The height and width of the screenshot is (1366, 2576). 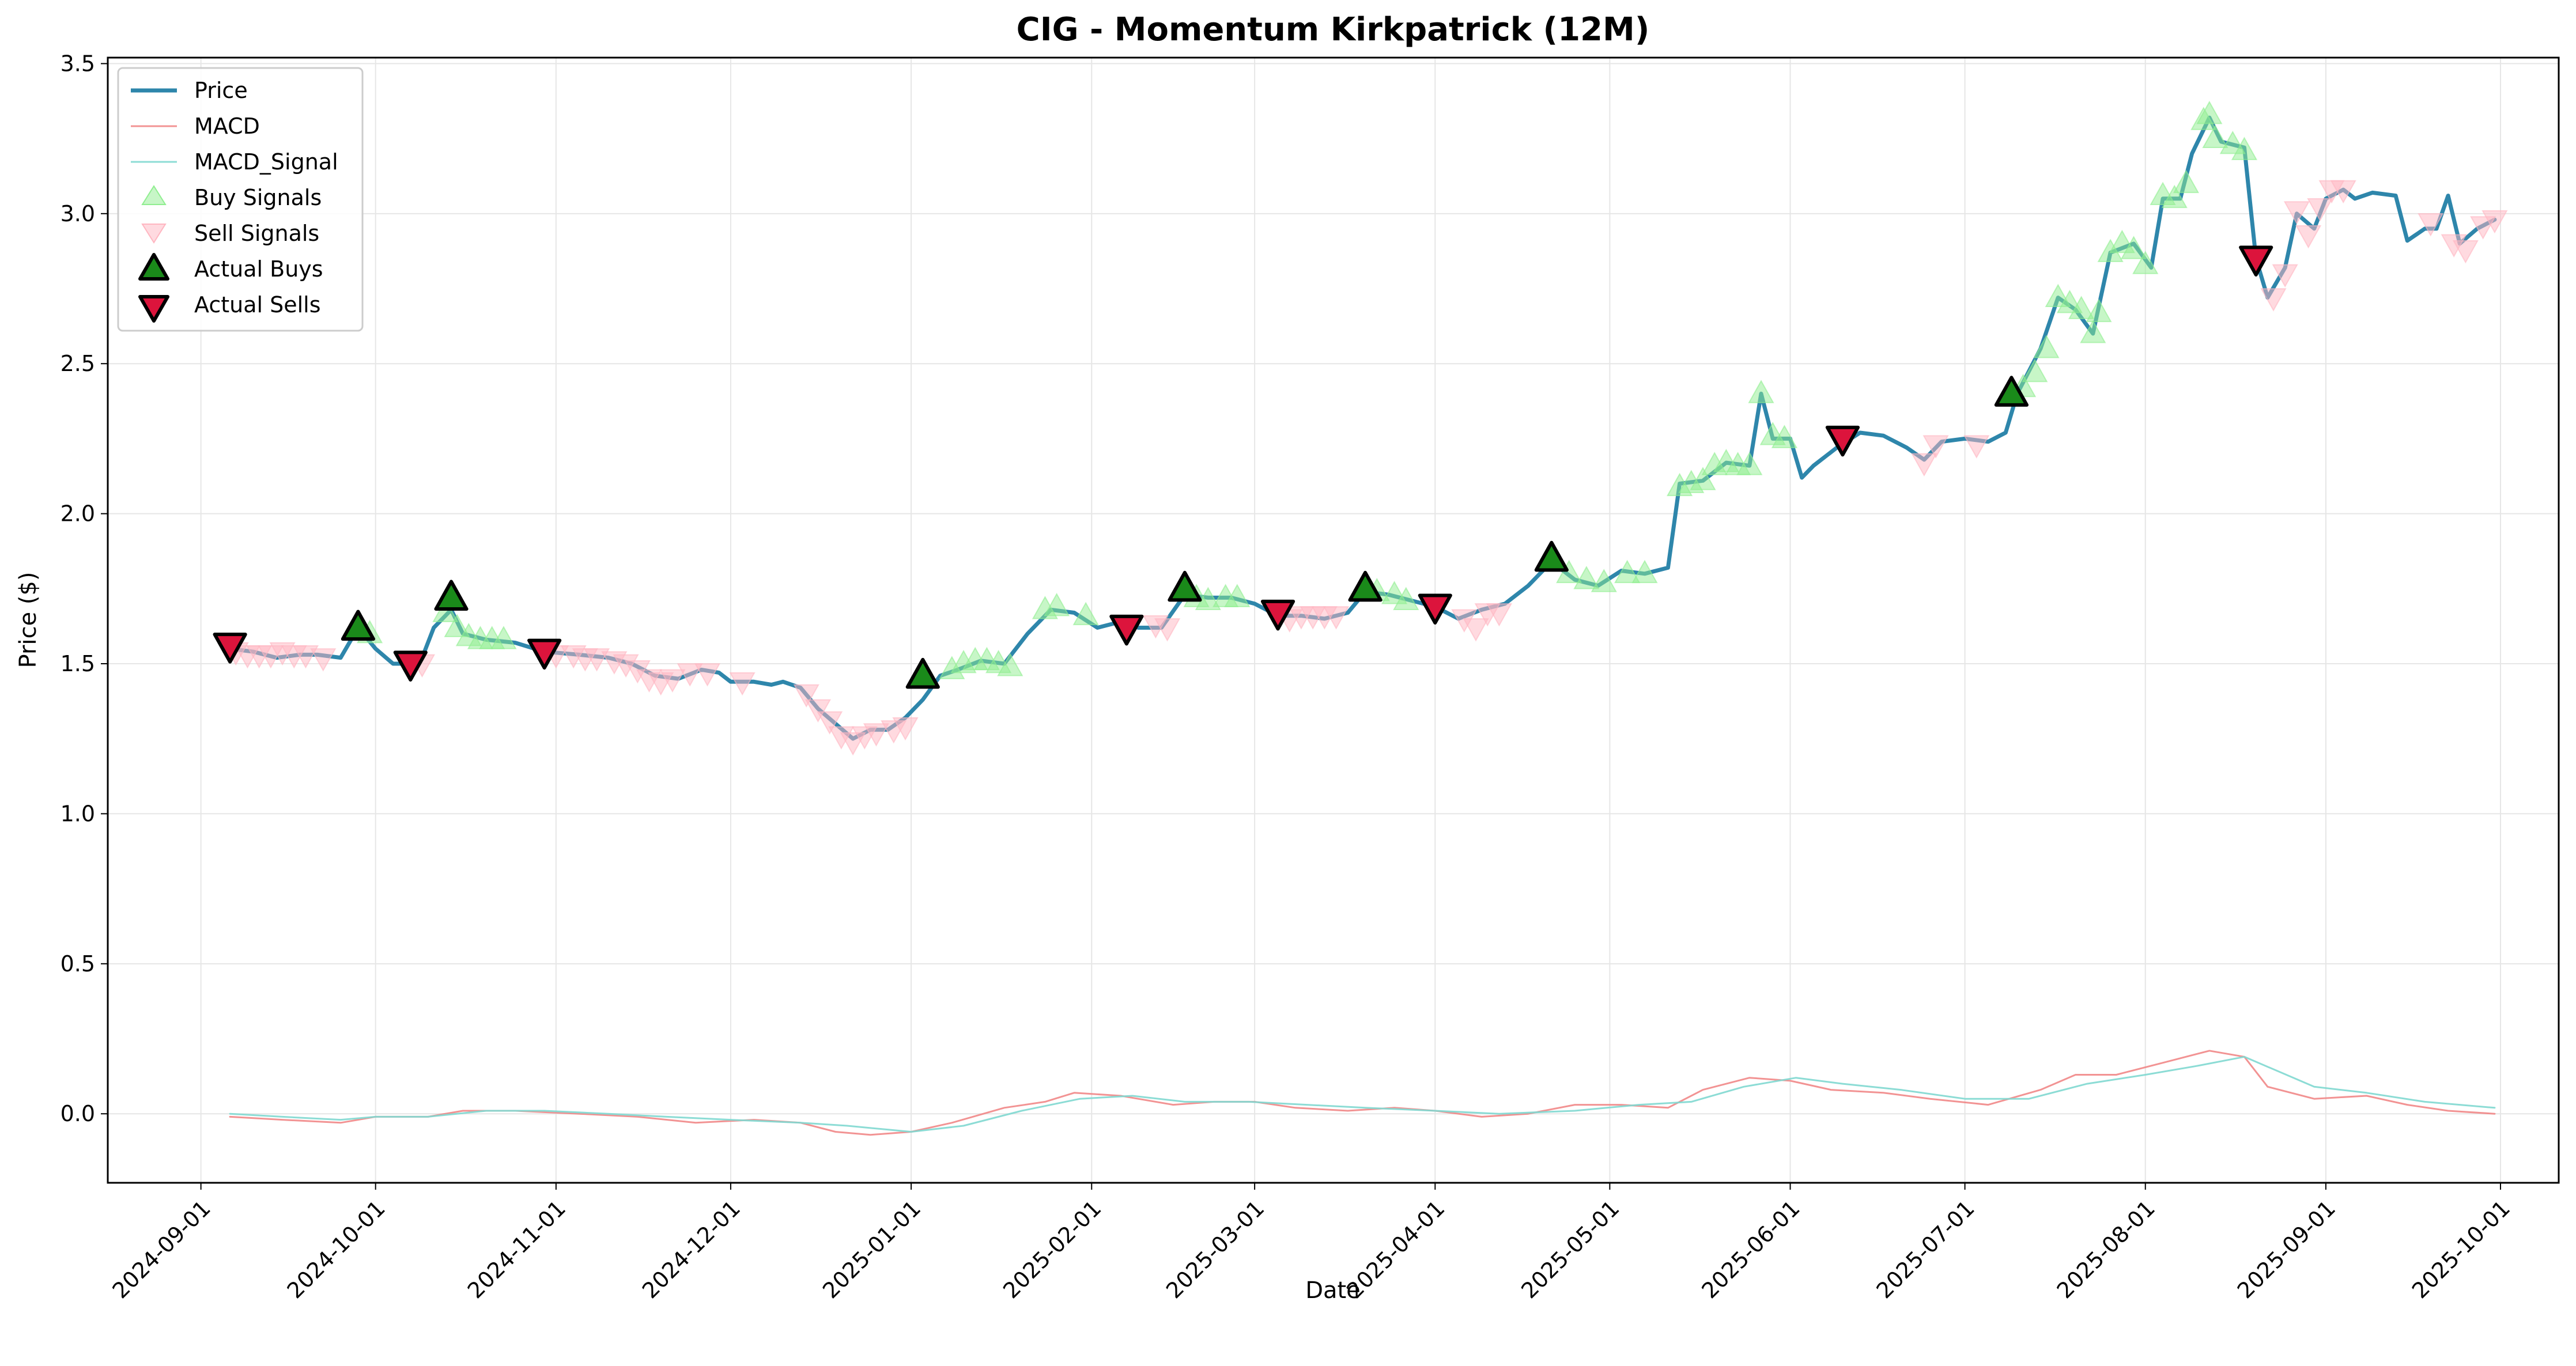 I want to click on legend-actual-sells-label: Actual Sells, so click(x=257, y=304).